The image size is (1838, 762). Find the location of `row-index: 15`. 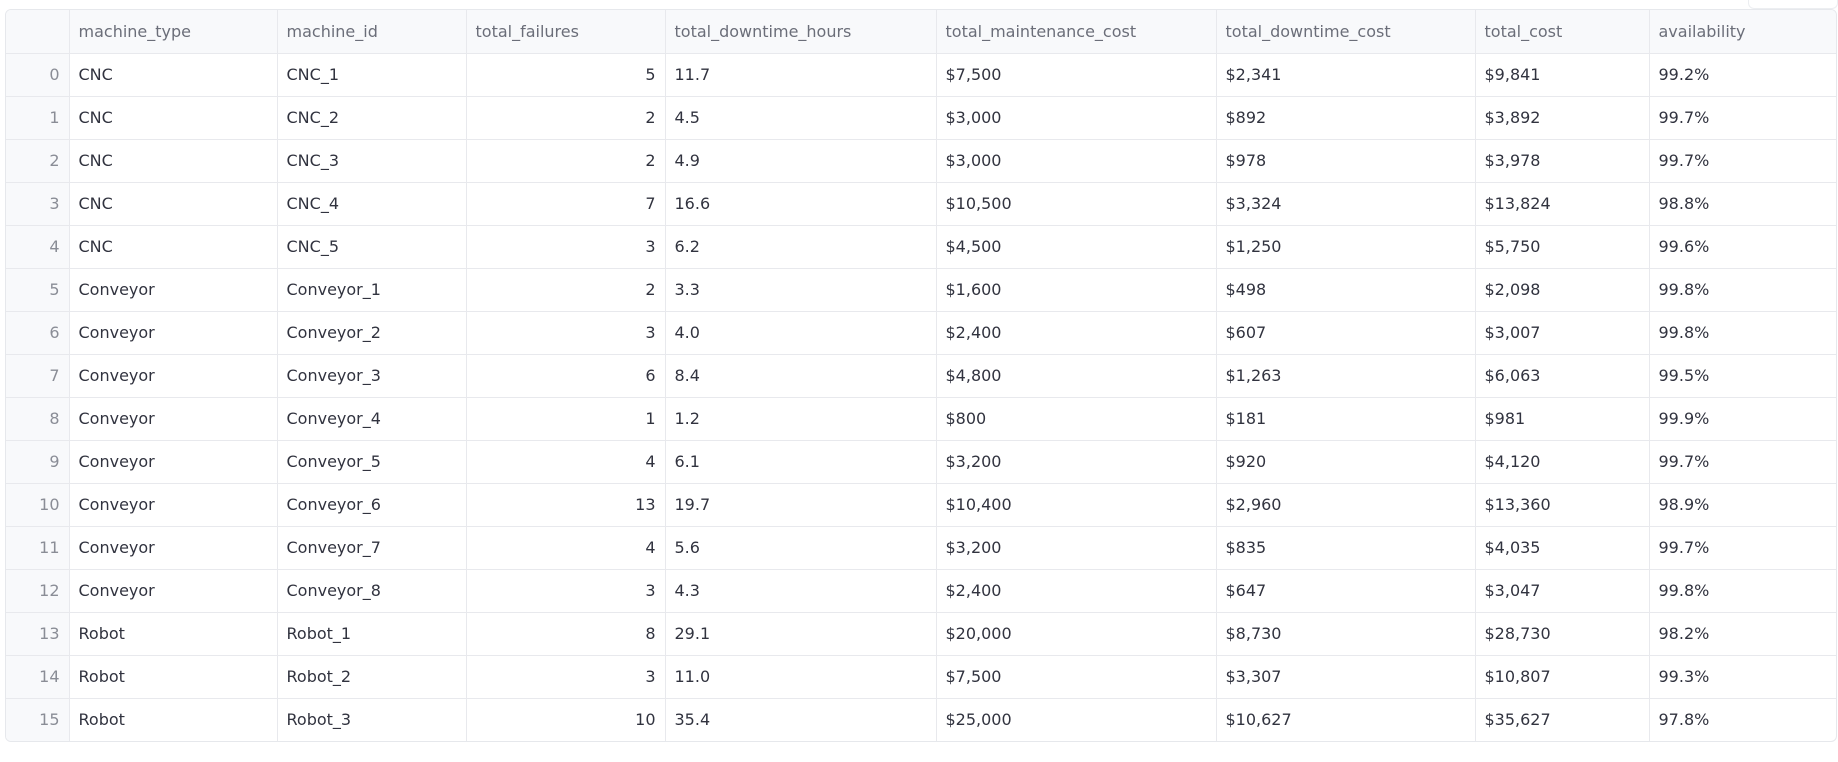

row-index: 15 is located at coordinates (38, 719).